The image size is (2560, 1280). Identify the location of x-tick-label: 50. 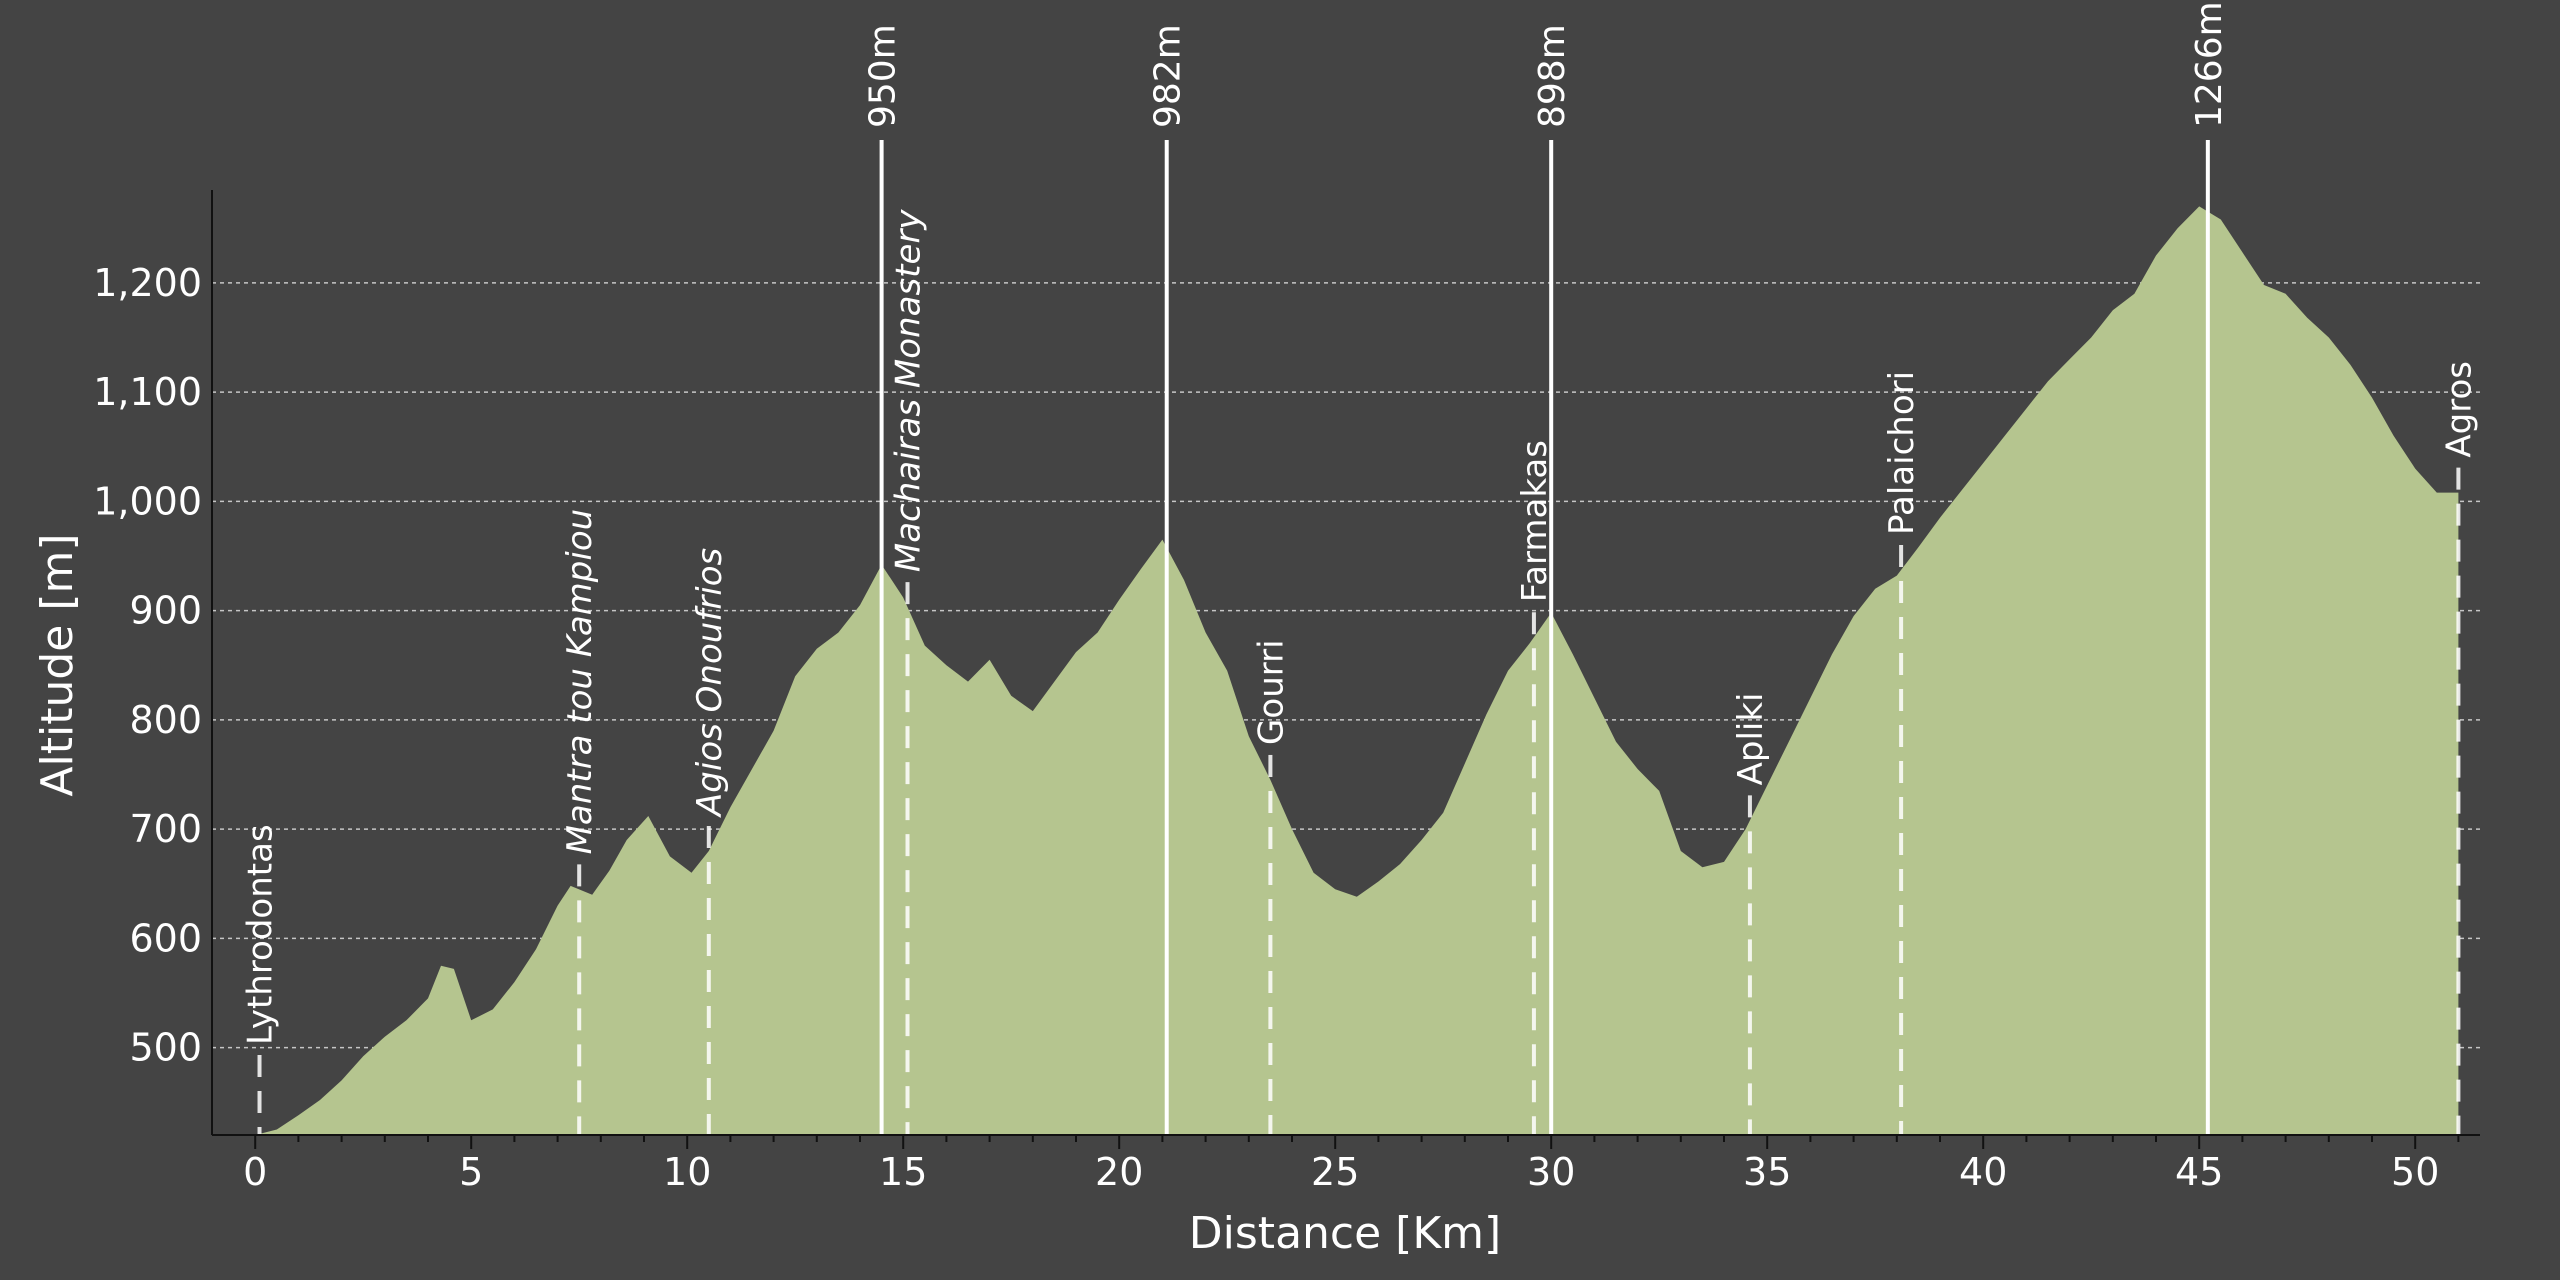
(2415, 1172).